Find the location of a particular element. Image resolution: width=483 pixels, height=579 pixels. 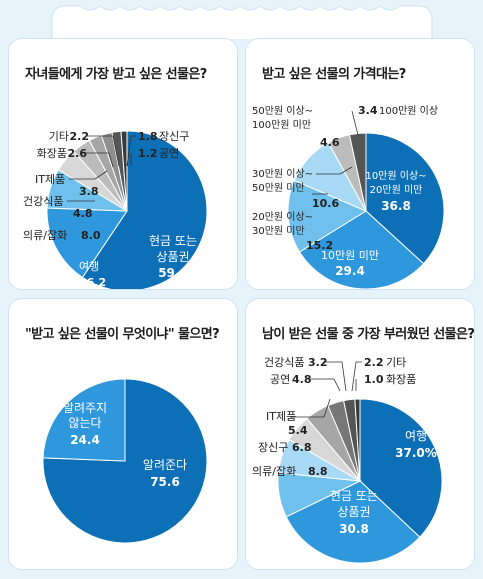

slice-value: 24.4 is located at coordinates (85, 440).